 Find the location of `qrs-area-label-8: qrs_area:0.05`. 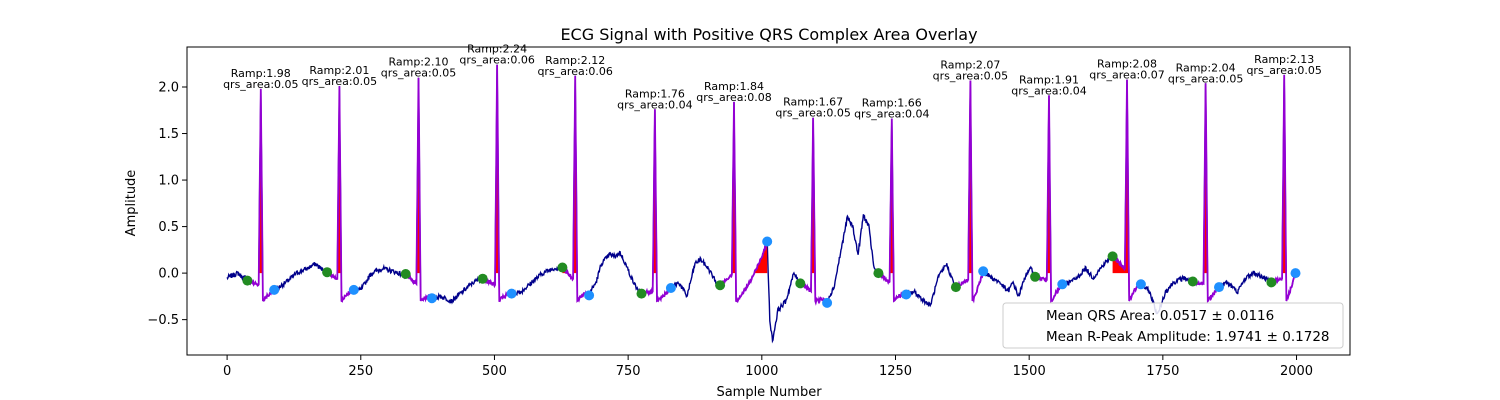

qrs-area-label-8: qrs_area:0.05 is located at coordinates (812, 113).